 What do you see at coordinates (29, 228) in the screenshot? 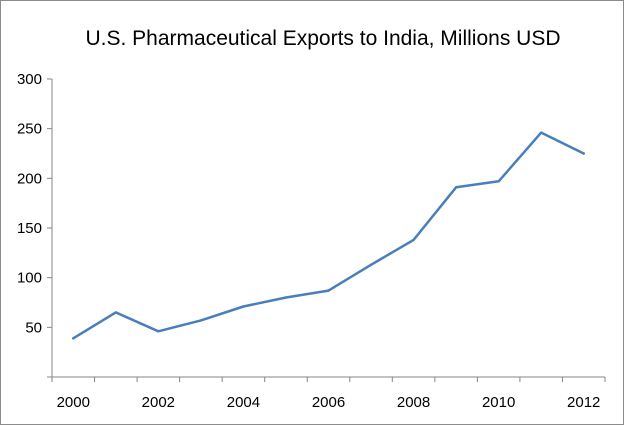
I see `y-tick-label: 150` at bounding box center [29, 228].